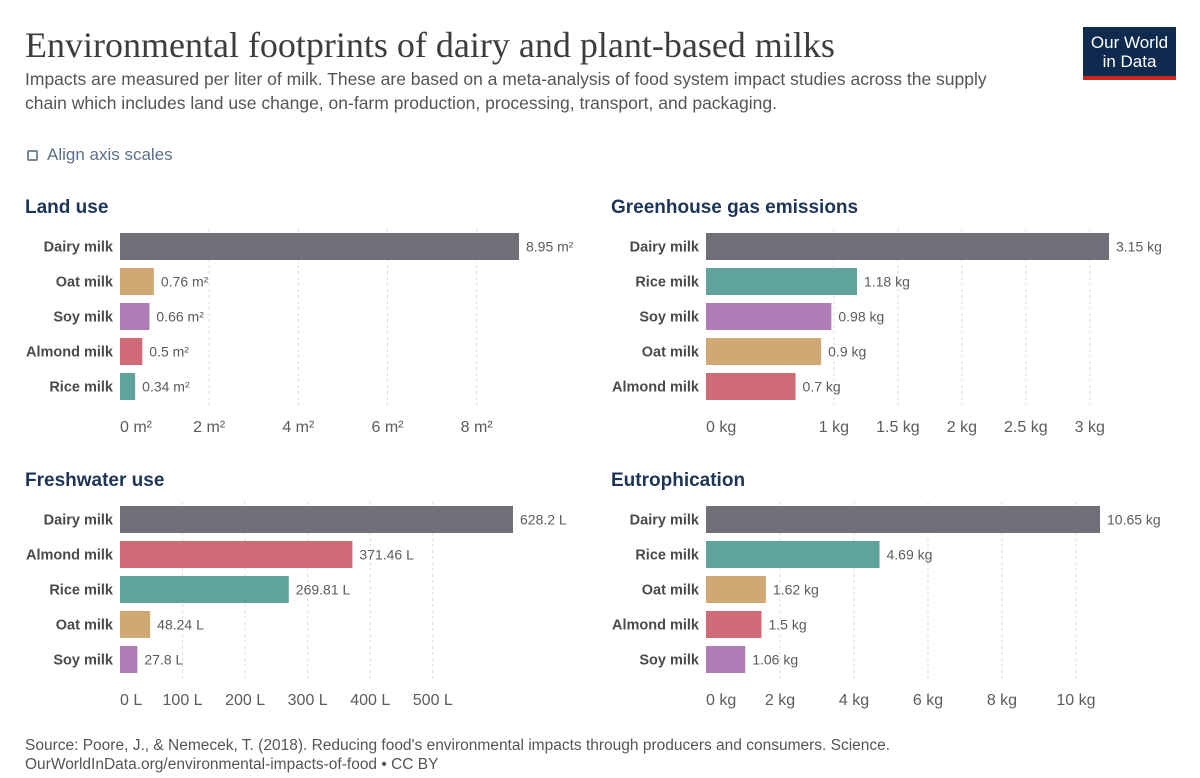  I want to click on owid-logo: Our World in Data, so click(1129, 53).